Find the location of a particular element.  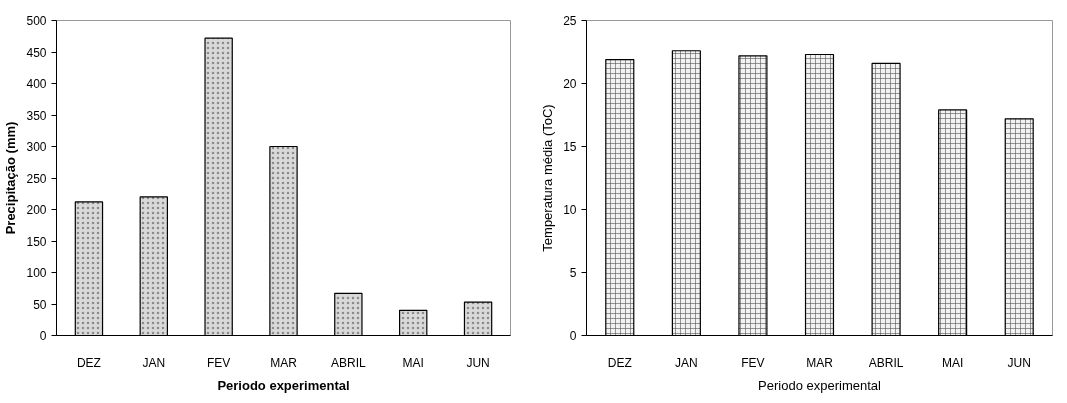

y-tick-label: 150 is located at coordinates (36, 241).